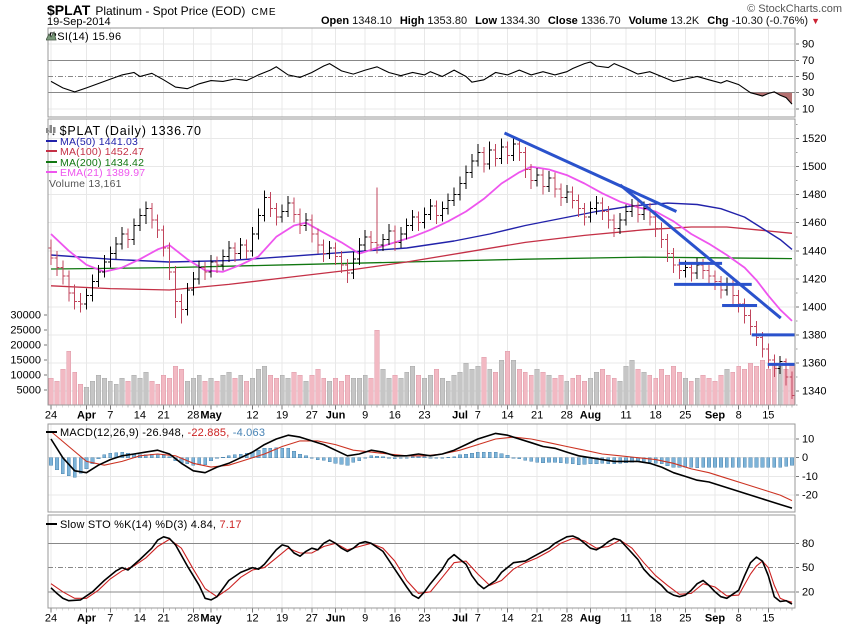 This screenshot has height=633, width=850. I want to click on quote-label-open: Open, so click(335, 21).